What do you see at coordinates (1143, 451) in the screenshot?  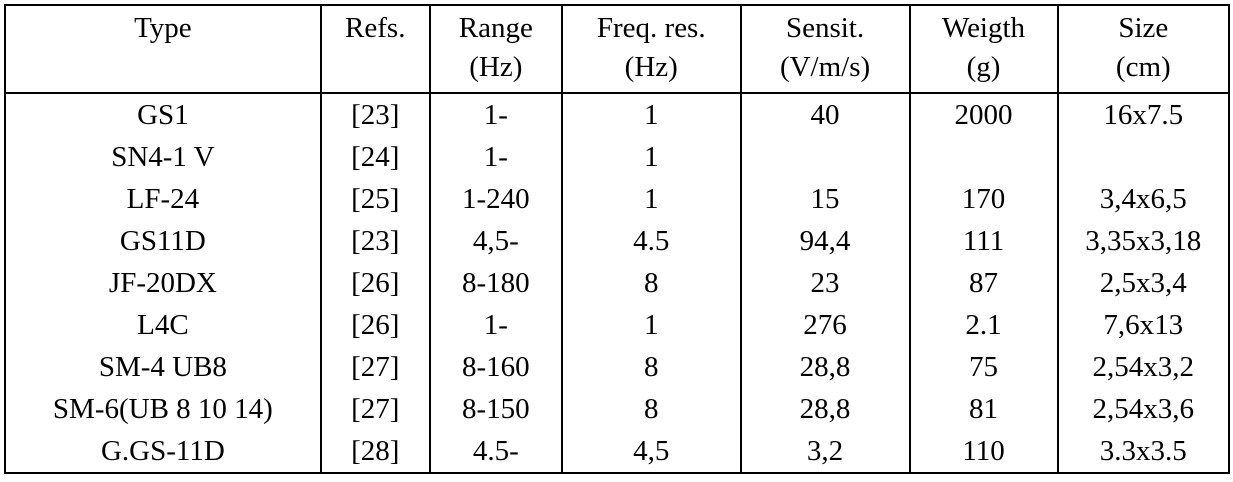 I see `table-cell: 3.3x3.5` at bounding box center [1143, 451].